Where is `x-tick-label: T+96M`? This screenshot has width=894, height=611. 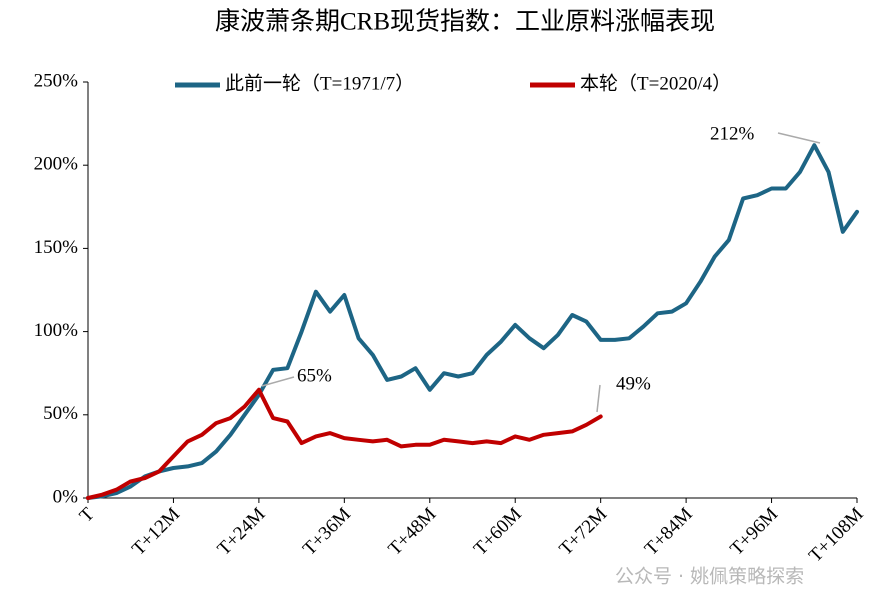
x-tick-label: T+96M is located at coordinates (754, 532).